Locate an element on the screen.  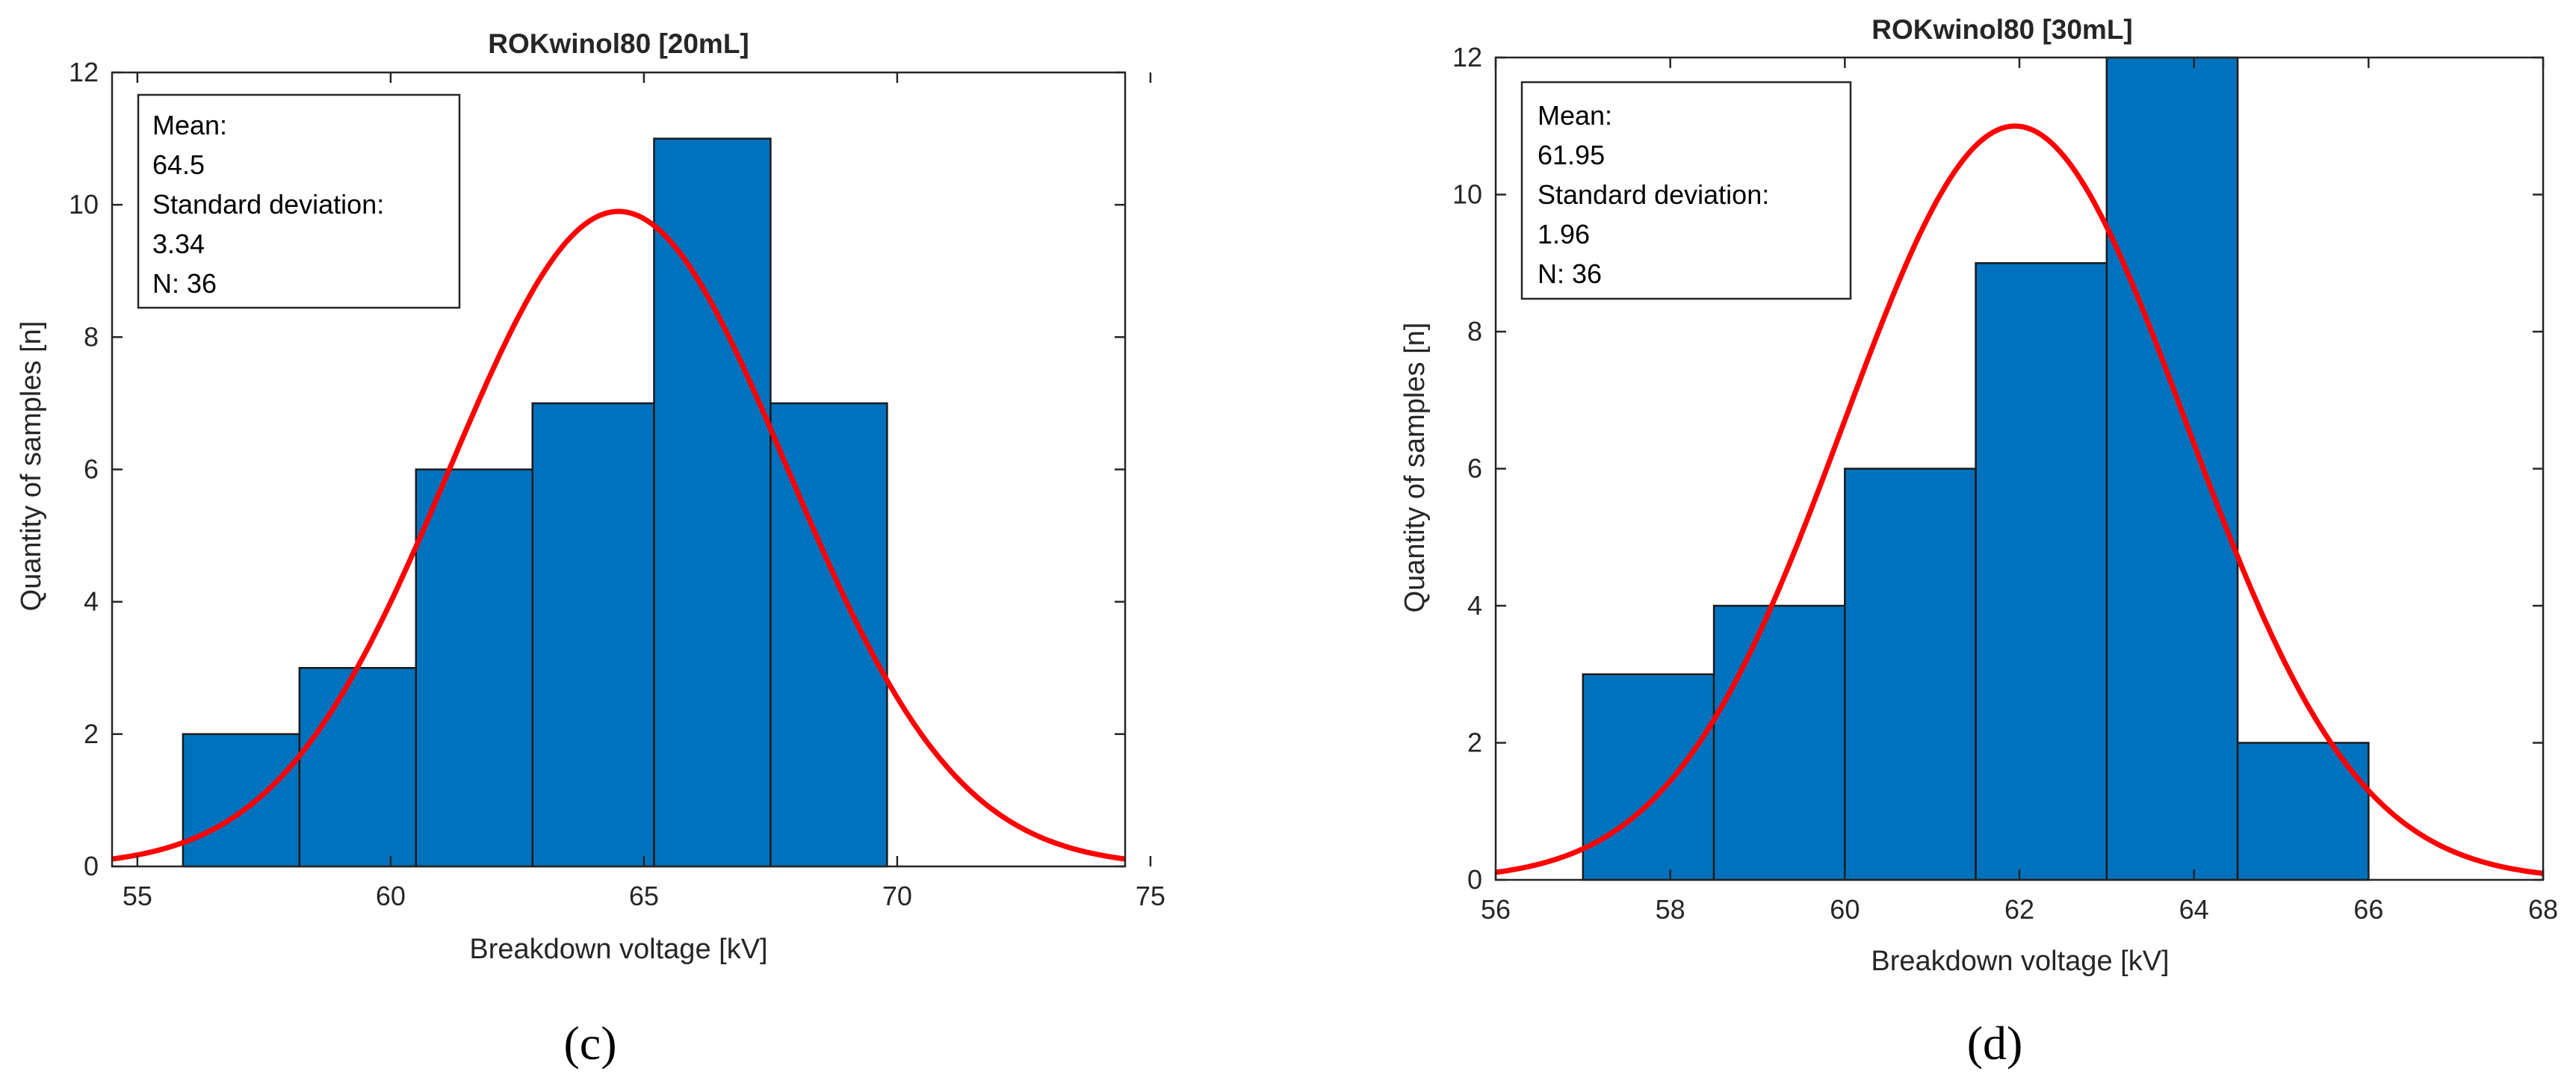
chart-c-mean-value: 64.5 is located at coordinates (178, 164).